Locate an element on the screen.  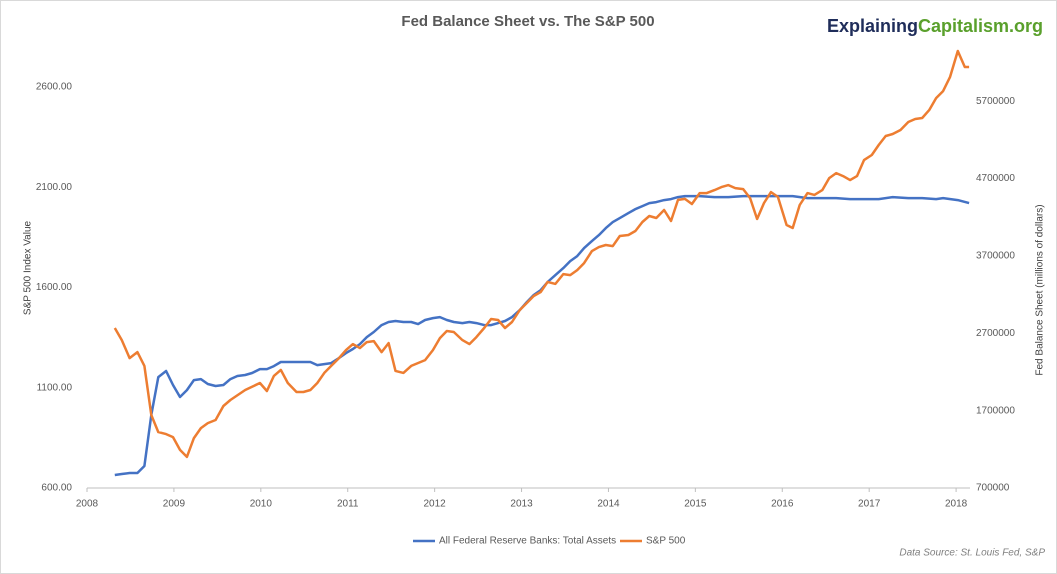
y2-tick-label: 1700000 is located at coordinates (995, 410).